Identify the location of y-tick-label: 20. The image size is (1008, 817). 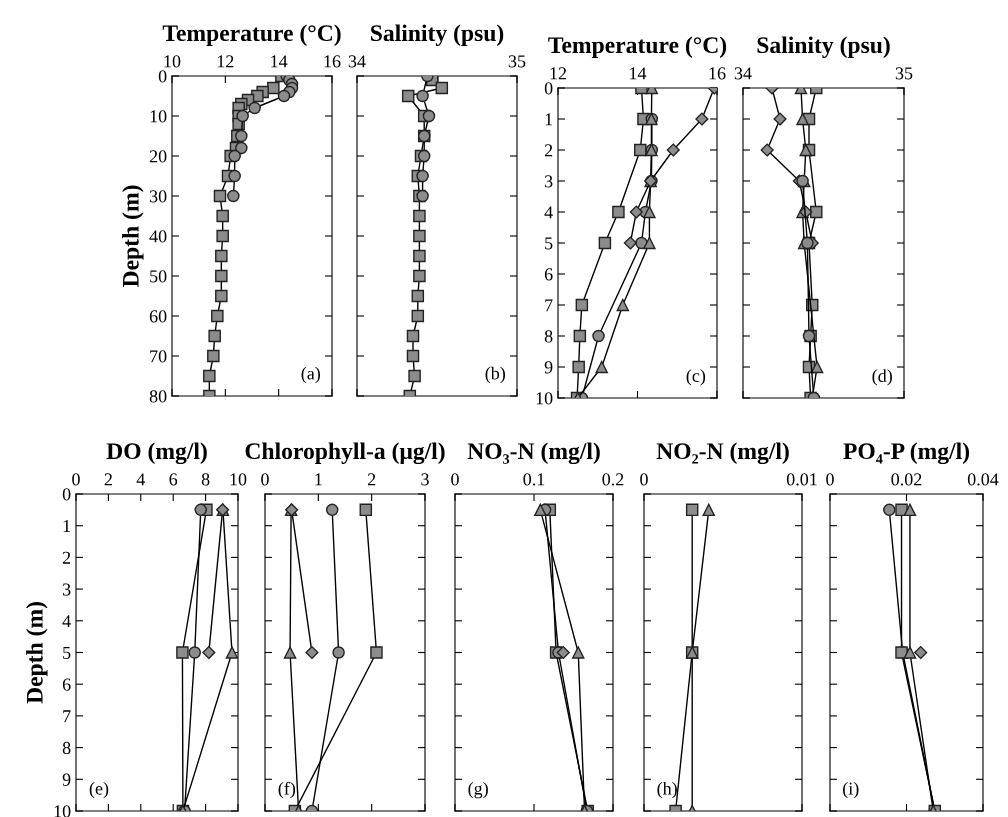
(158, 156).